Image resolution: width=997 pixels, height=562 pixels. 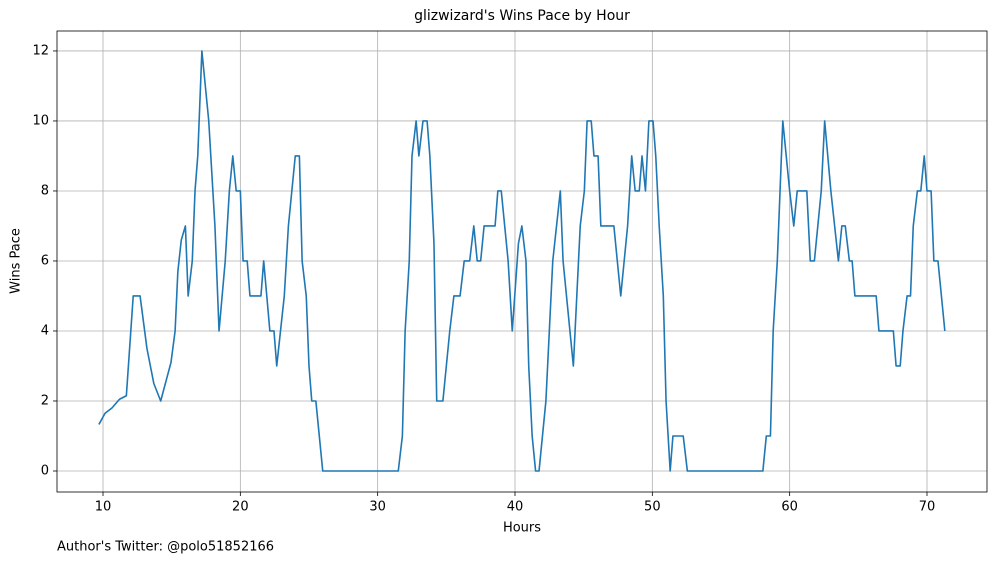 I want to click on y-tick-label: 10, so click(x=40, y=120).